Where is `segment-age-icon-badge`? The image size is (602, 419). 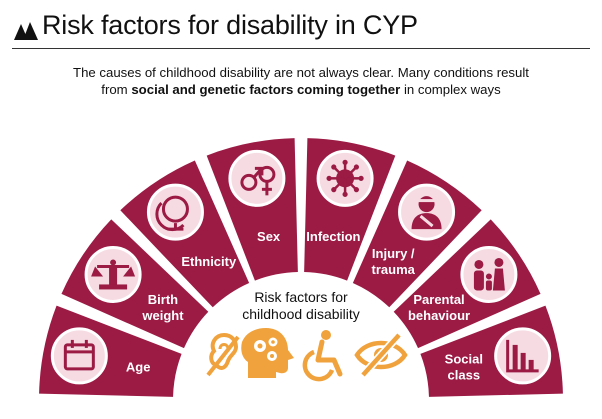
segment-age-icon-badge is located at coordinates (79, 356).